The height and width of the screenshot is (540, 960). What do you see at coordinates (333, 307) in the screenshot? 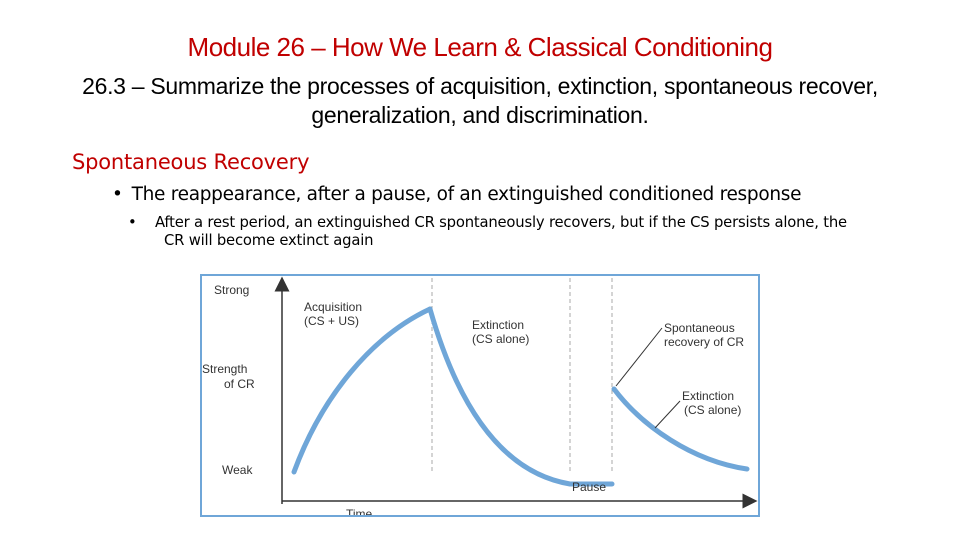
I see `acquisition-label: Acquisition` at bounding box center [333, 307].